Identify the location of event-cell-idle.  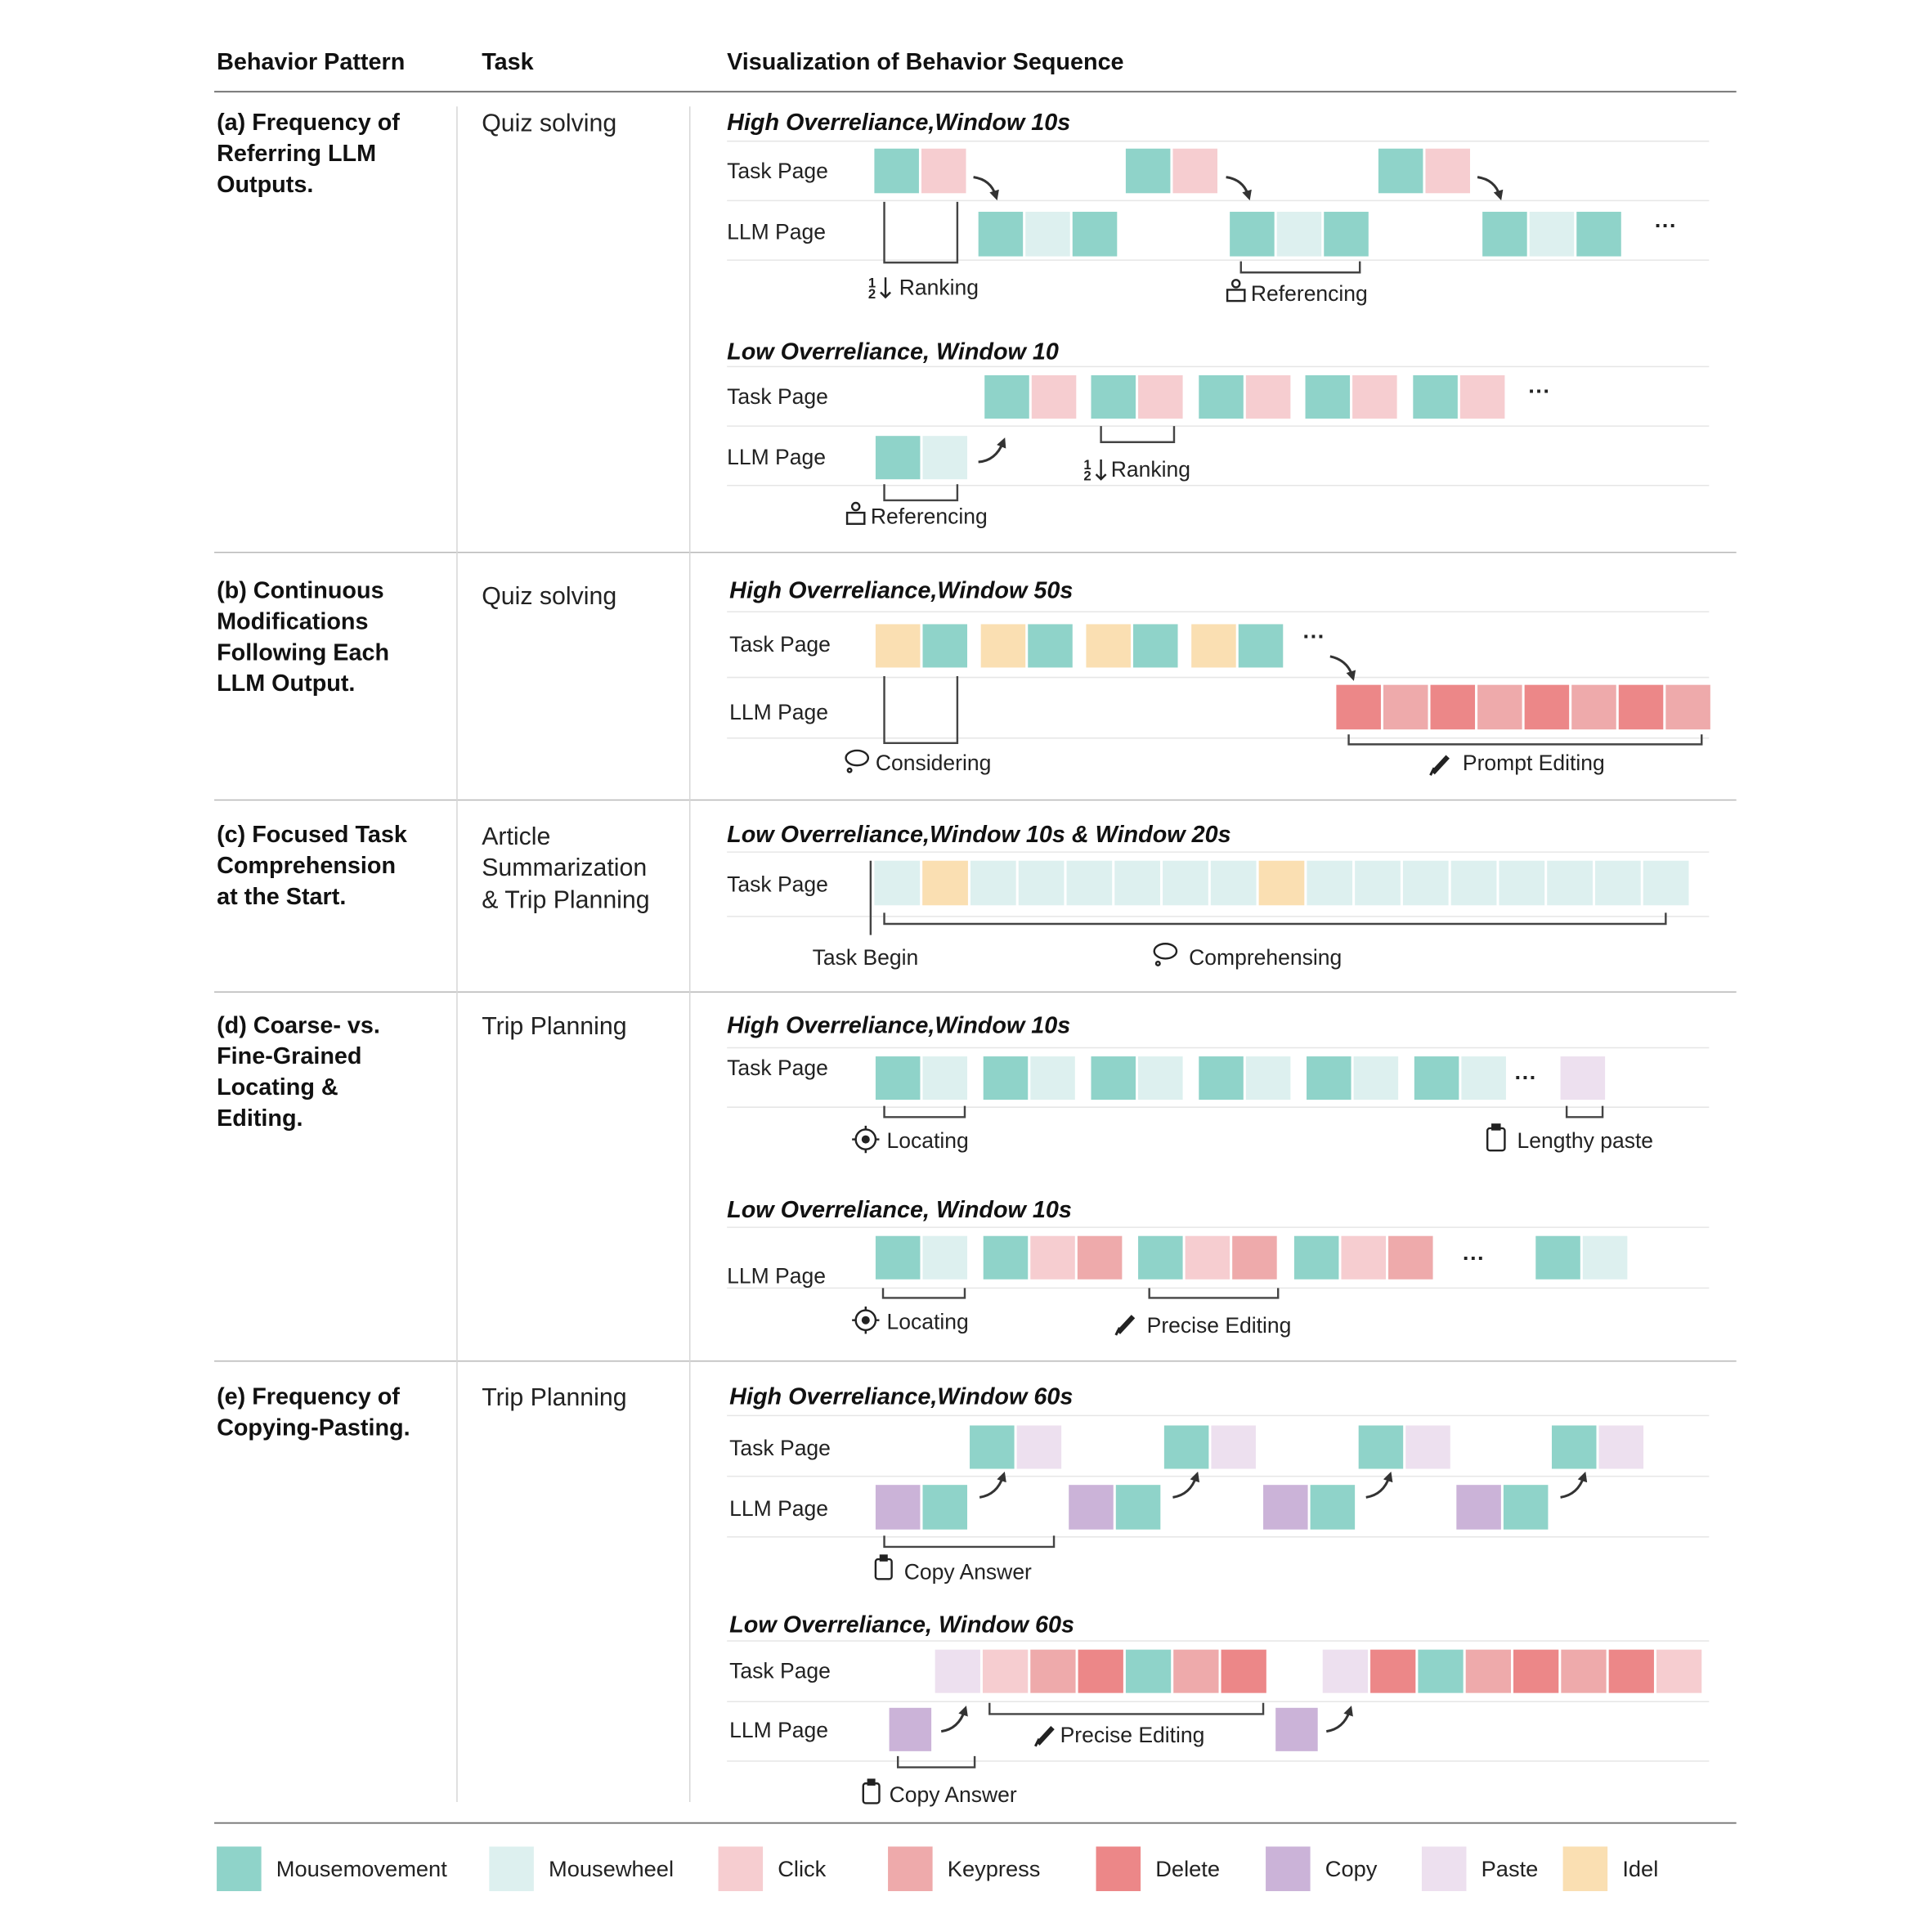
(1213, 646).